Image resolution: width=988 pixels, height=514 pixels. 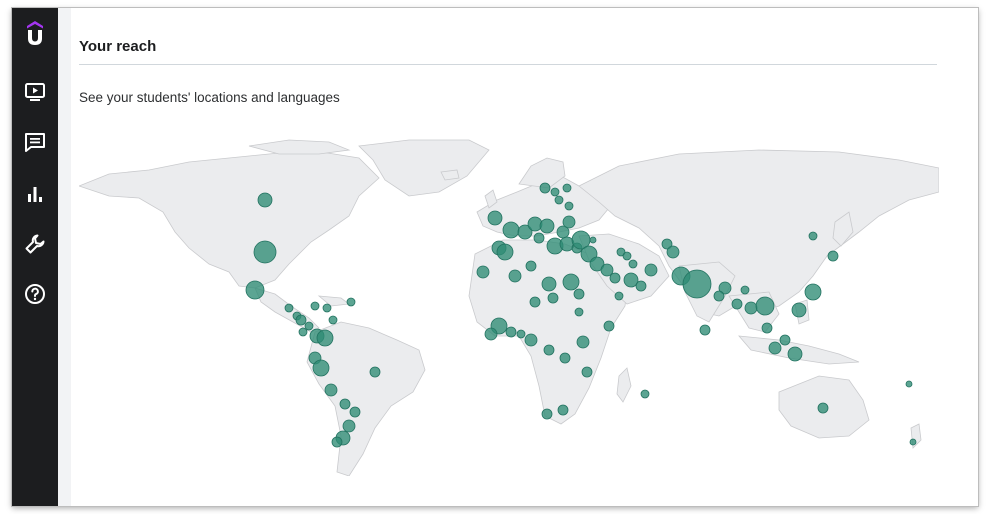 What do you see at coordinates (118, 46) in the screenshot?
I see `page-title: Your reach` at bounding box center [118, 46].